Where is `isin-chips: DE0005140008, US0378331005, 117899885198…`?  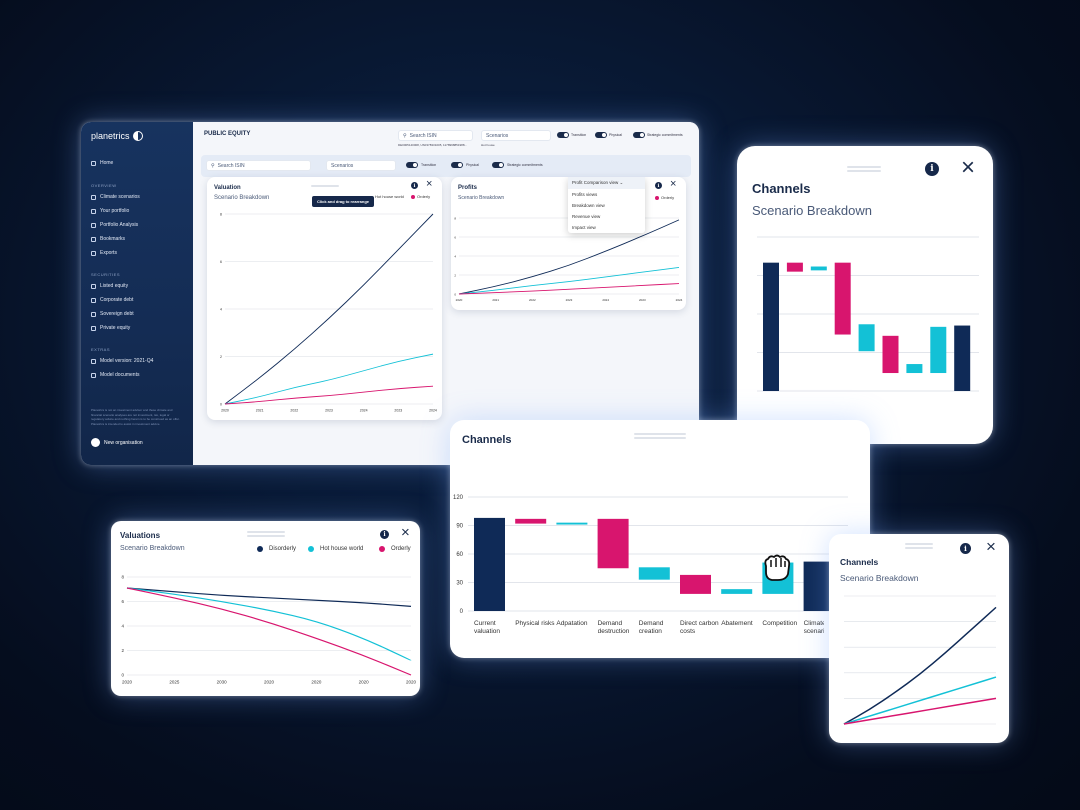
isin-chips: DE0005140008, US0378331005, 117899885198… is located at coordinates (433, 145).